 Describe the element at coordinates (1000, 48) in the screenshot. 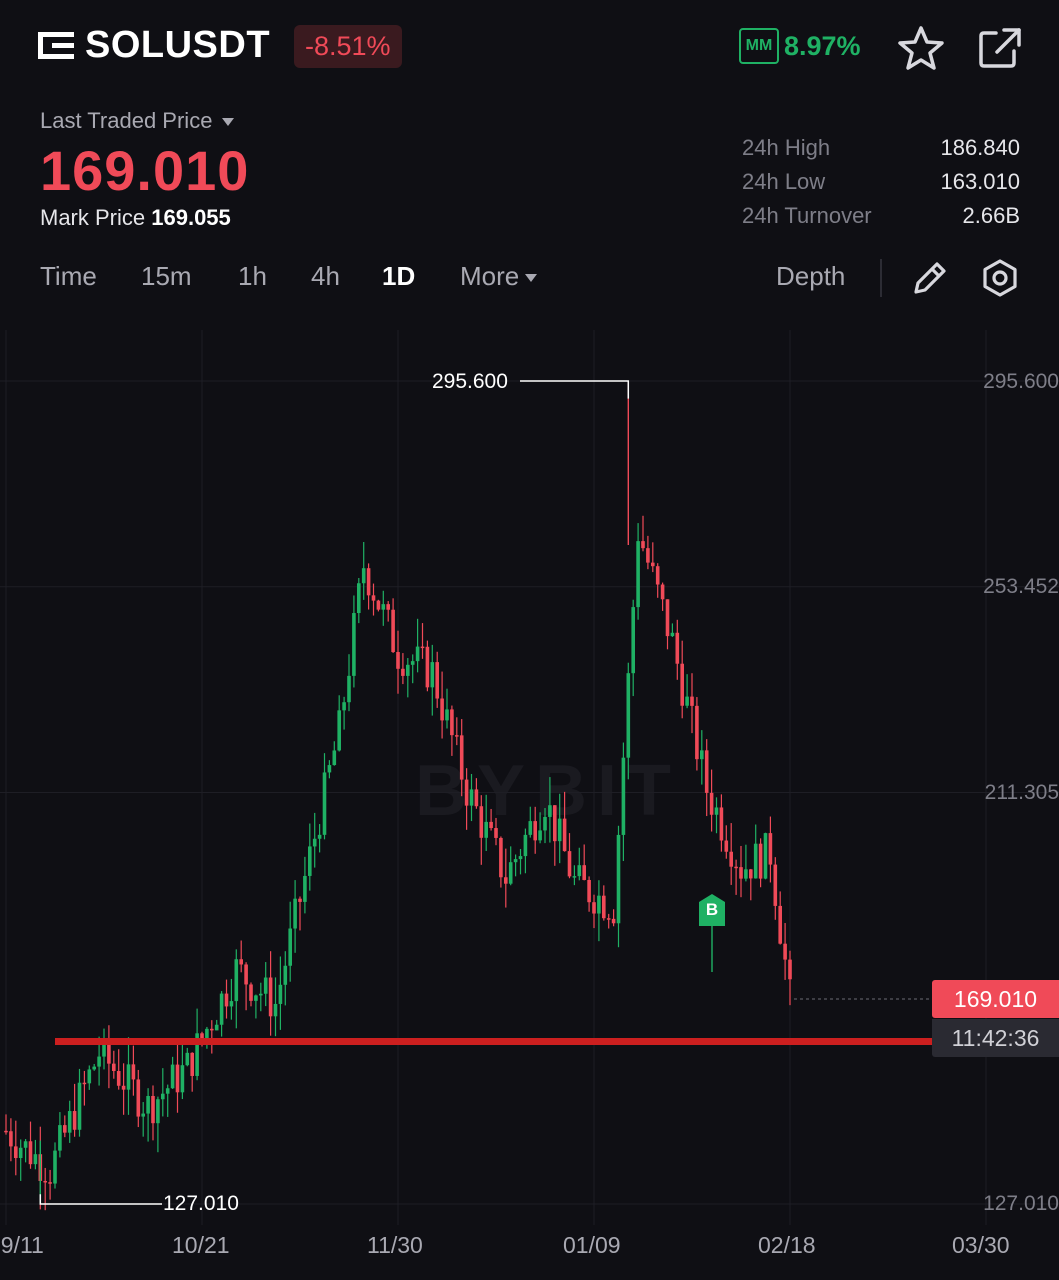

I see `external-link-icon` at that location.